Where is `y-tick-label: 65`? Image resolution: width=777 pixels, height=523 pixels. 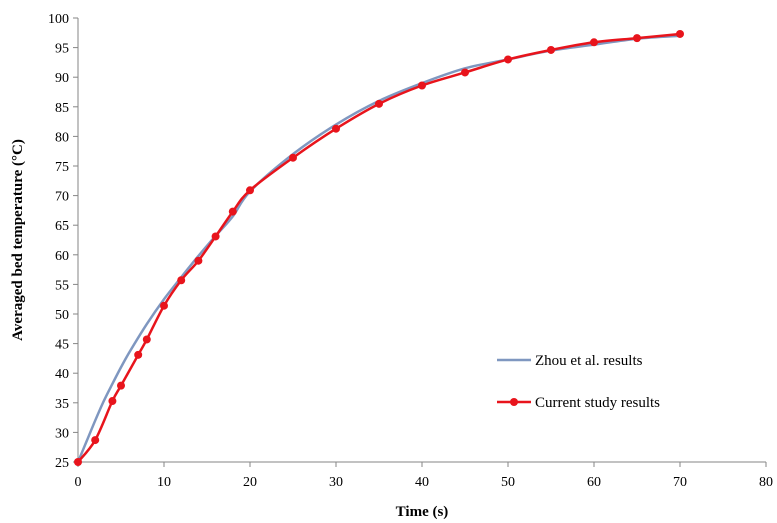 y-tick-label: 65 is located at coordinates (62, 226).